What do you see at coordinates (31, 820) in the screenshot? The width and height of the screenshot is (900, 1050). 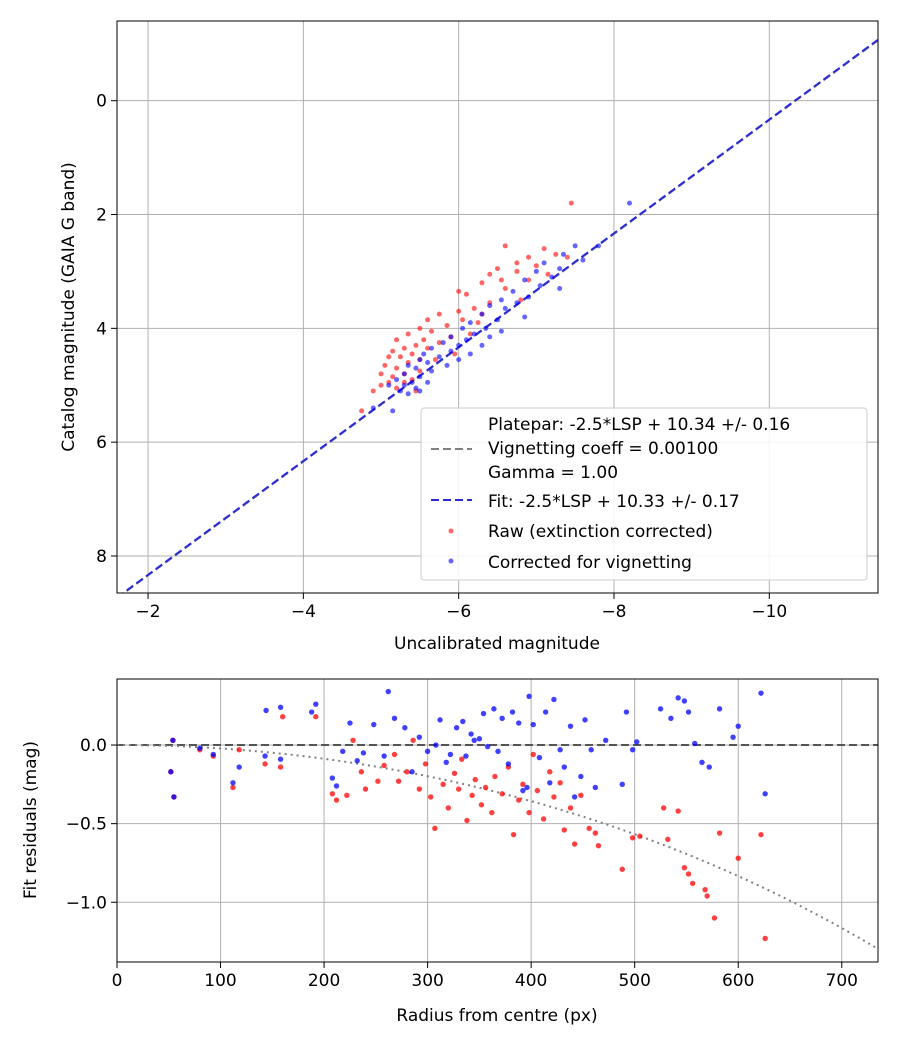 I see `bottom-y-axis-label: Fit residuals (mag)` at bounding box center [31, 820].